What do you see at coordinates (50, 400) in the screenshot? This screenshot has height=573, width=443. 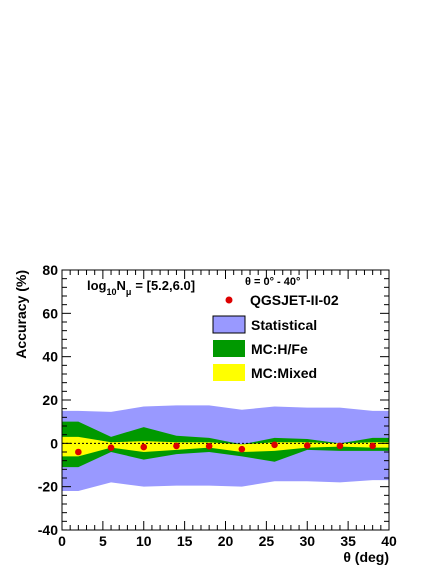 I see `y-tick-label: 20` at bounding box center [50, 400].